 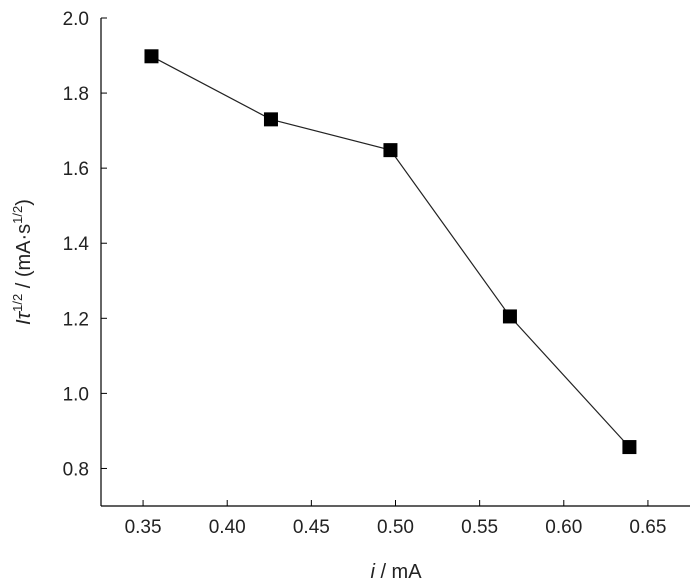 What do you see at coordinates (563, 527) in the screenshot?
I see `x-tick-label: 0.60` at bounding box center [563, 527].